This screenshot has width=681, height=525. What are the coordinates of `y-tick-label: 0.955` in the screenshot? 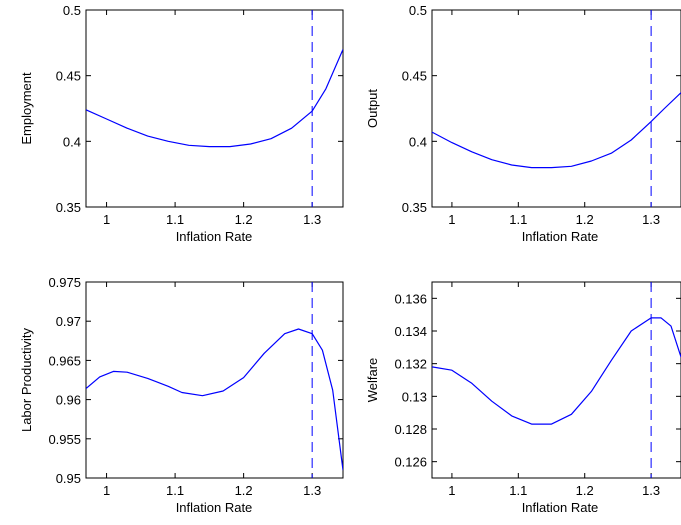 It's located at (64, 439).